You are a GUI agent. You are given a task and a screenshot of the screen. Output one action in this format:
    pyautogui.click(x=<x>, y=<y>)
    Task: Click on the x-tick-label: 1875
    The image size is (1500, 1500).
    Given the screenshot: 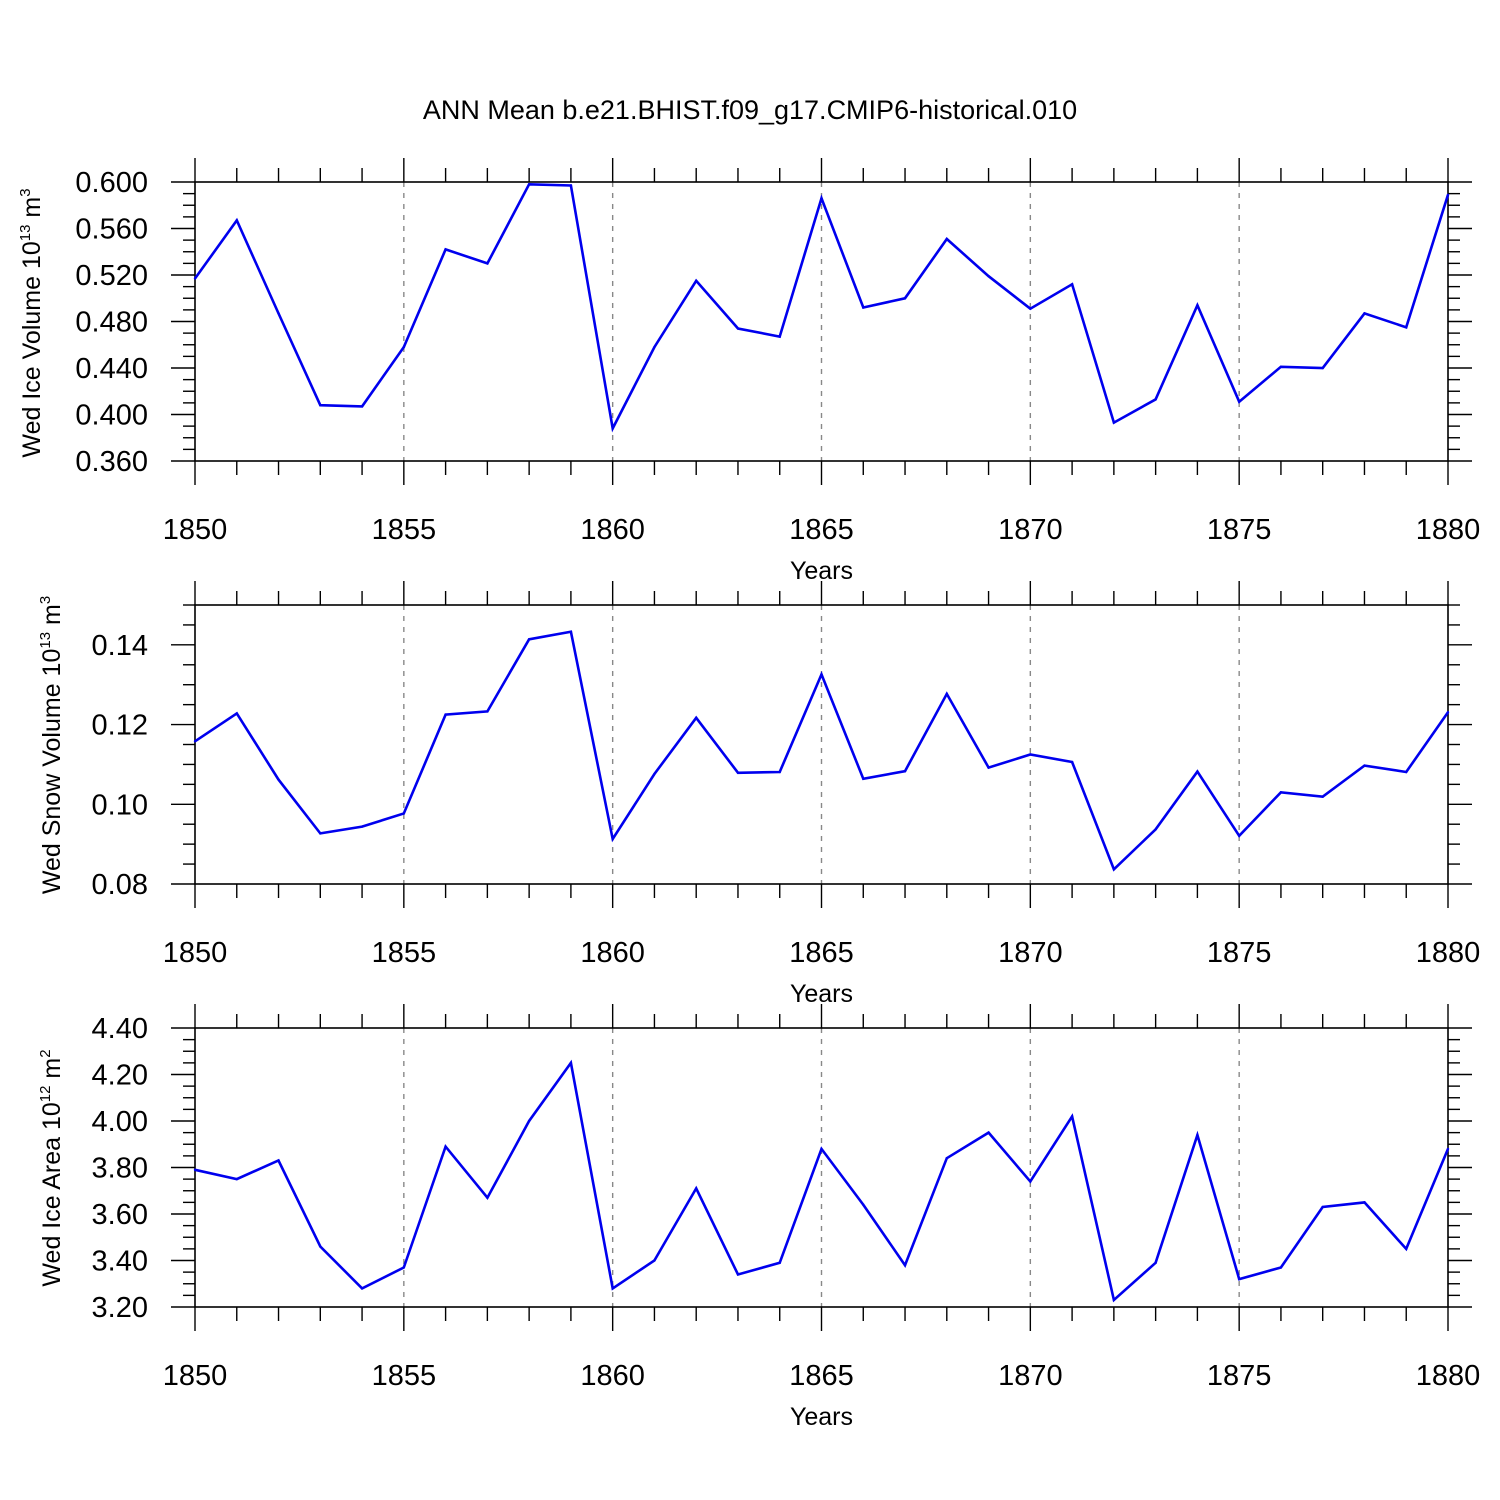 What is the action you would take?
    pyautogui.click(x=1239, y=1376)
    